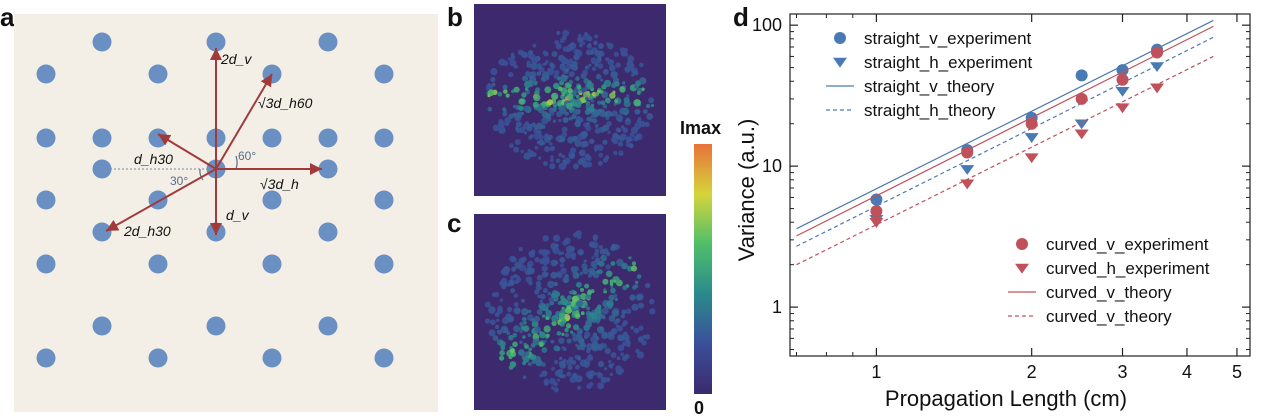 This screenshot has height=416, width=1267. What do you see at coordinates (1128, 268) in the screenshot?
I see `legend-label: curved_h_experiment` at bounding box center [1128, 268].